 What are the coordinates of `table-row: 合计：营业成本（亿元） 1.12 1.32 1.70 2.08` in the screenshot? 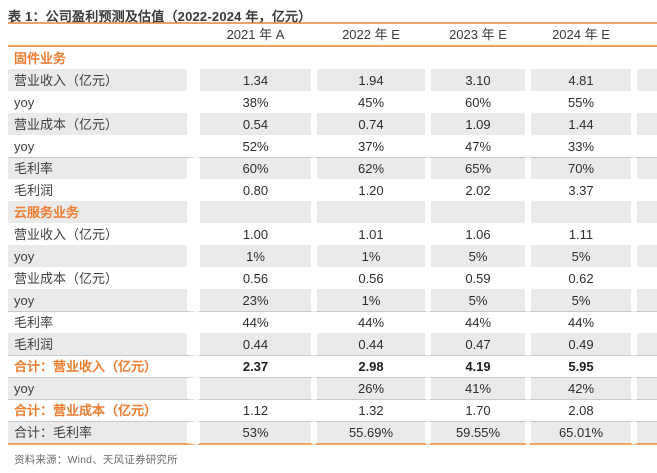 It's located at (332, 410).